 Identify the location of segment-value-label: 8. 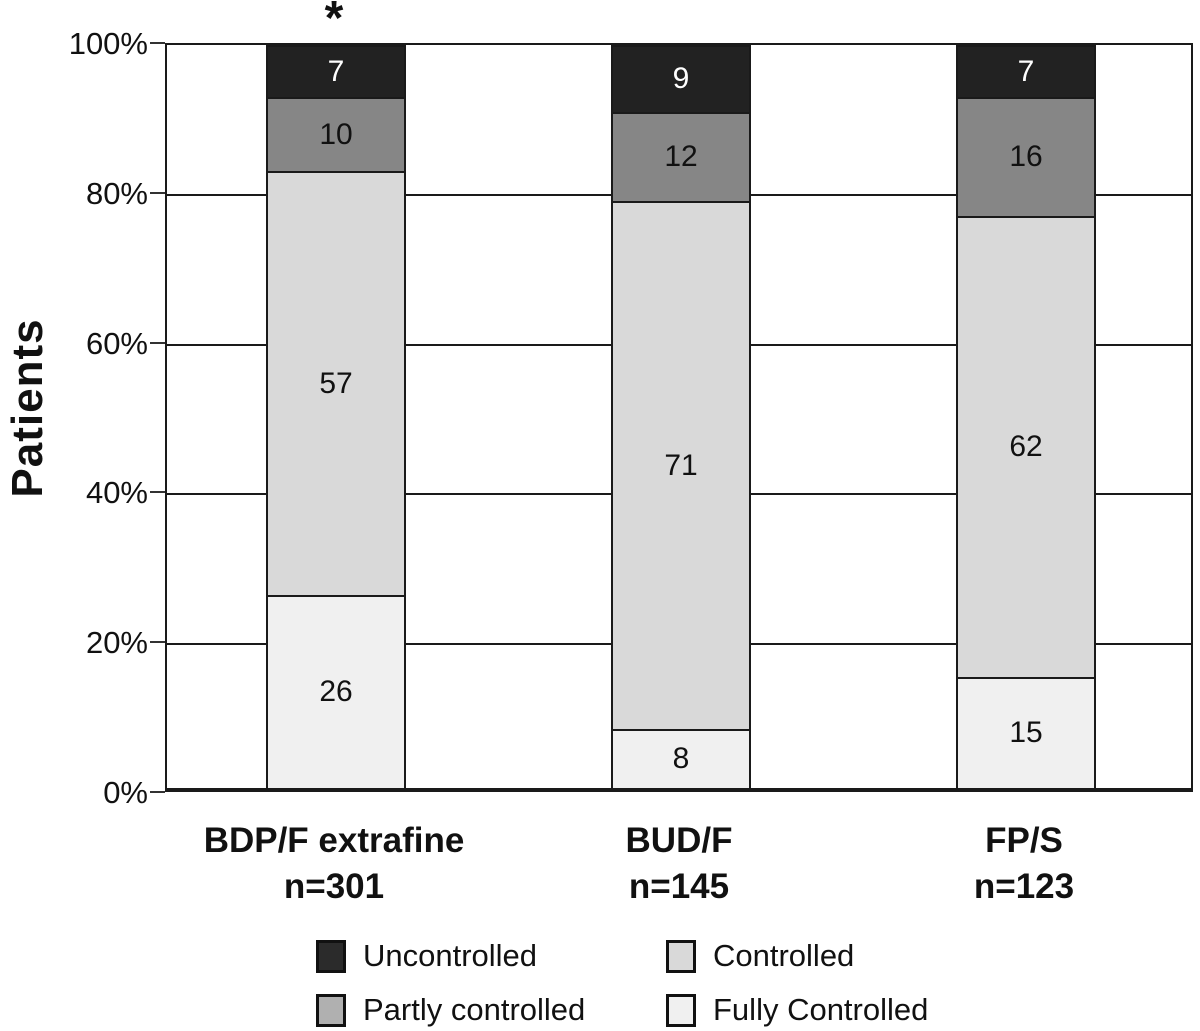
(681, 759).